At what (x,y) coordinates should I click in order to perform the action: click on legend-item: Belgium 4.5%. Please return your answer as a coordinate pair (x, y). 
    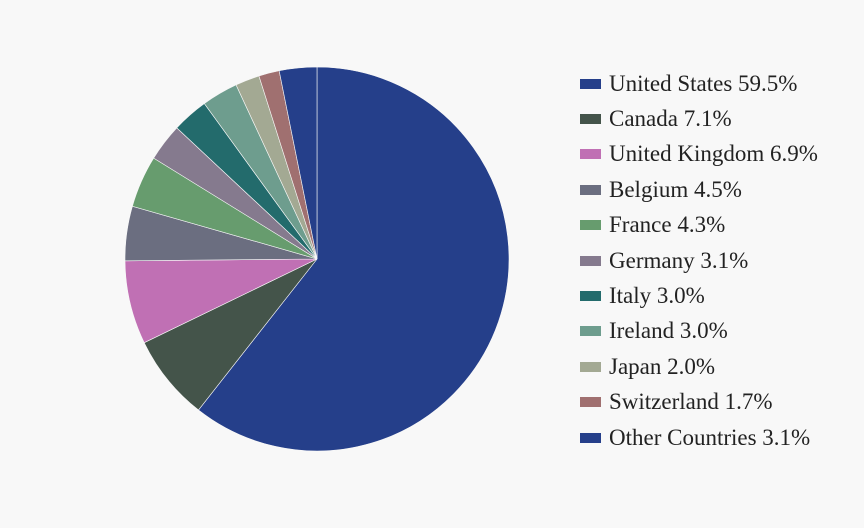
    Looking at the image, I should click on (699, 189).